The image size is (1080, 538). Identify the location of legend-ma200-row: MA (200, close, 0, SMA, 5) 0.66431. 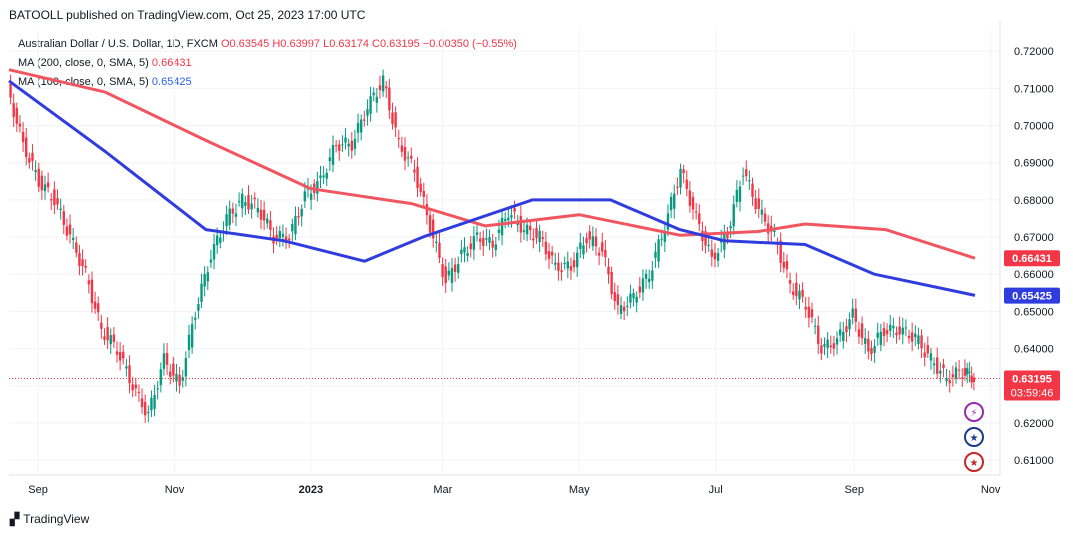
(267, 63).